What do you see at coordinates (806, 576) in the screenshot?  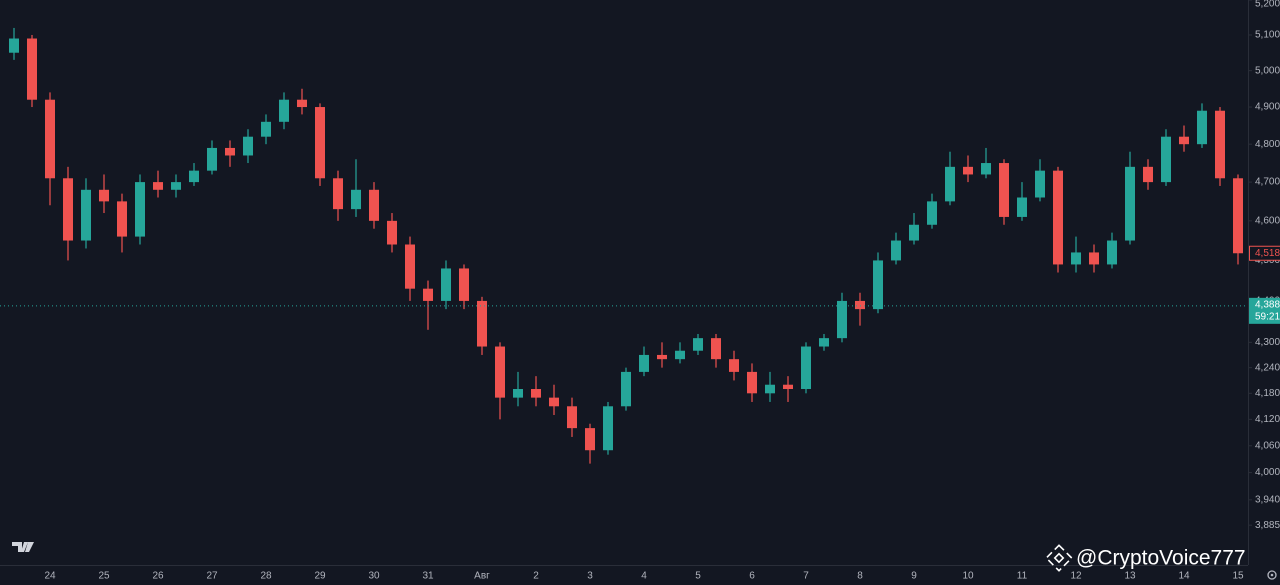 I see `x-tick-label: 7` at bounding box center [806, 576].